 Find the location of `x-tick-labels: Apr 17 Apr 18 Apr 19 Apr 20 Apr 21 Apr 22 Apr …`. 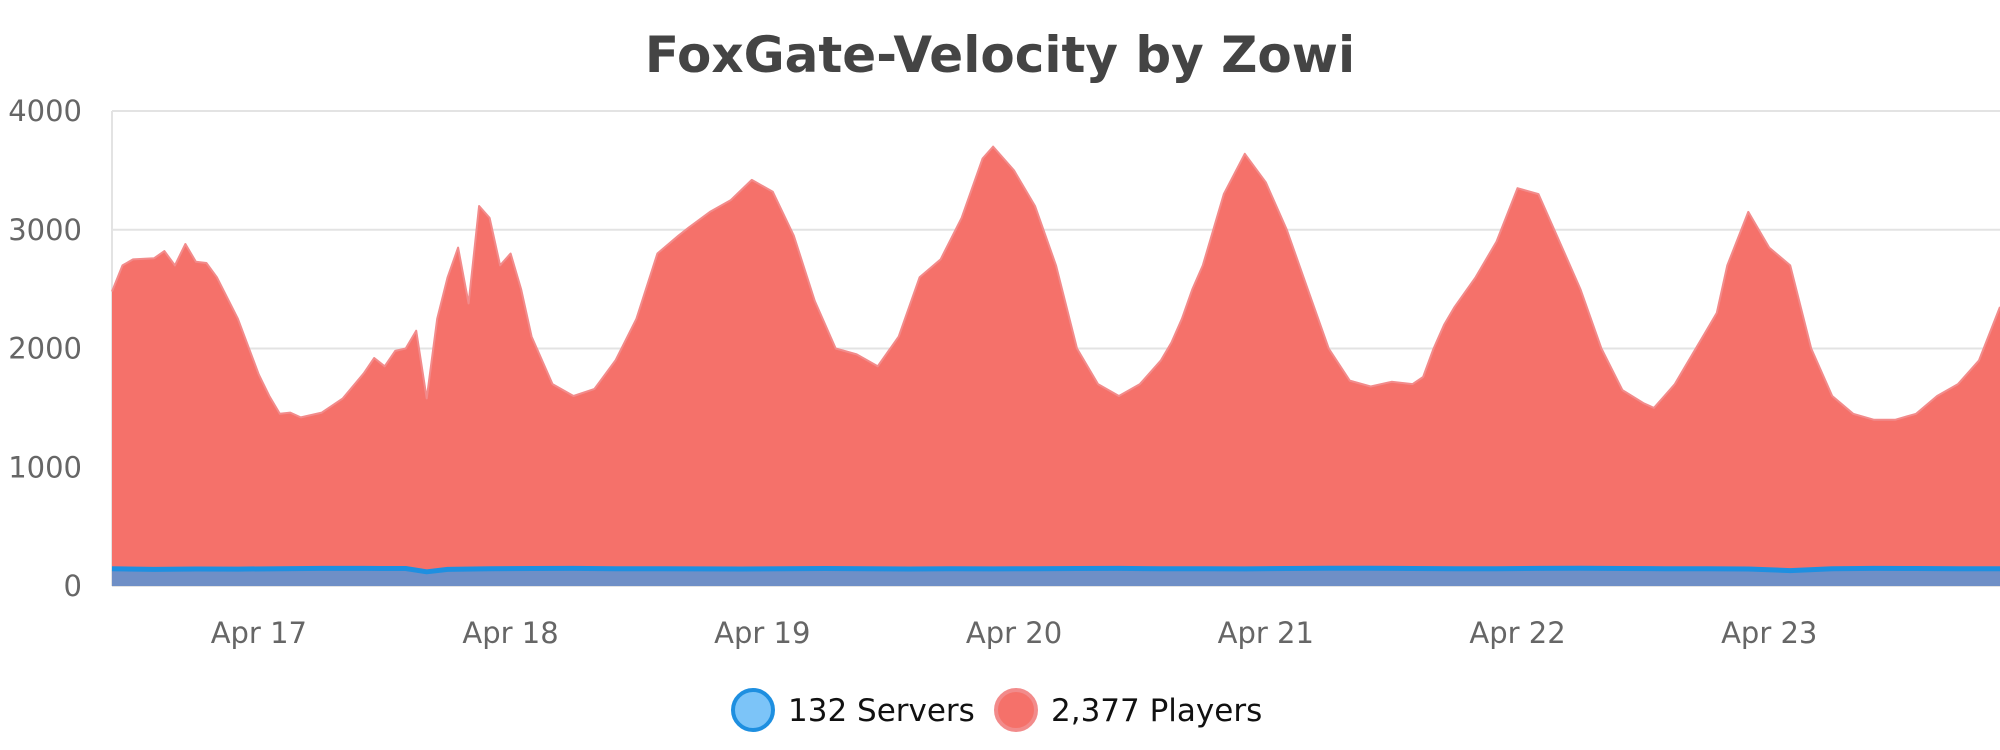

x-tick-labels: Apr 17 Apr 18 Apr 19 Apr 20 Apr 21 Apr 22 Apr … is located at coordinates (1014, 633).